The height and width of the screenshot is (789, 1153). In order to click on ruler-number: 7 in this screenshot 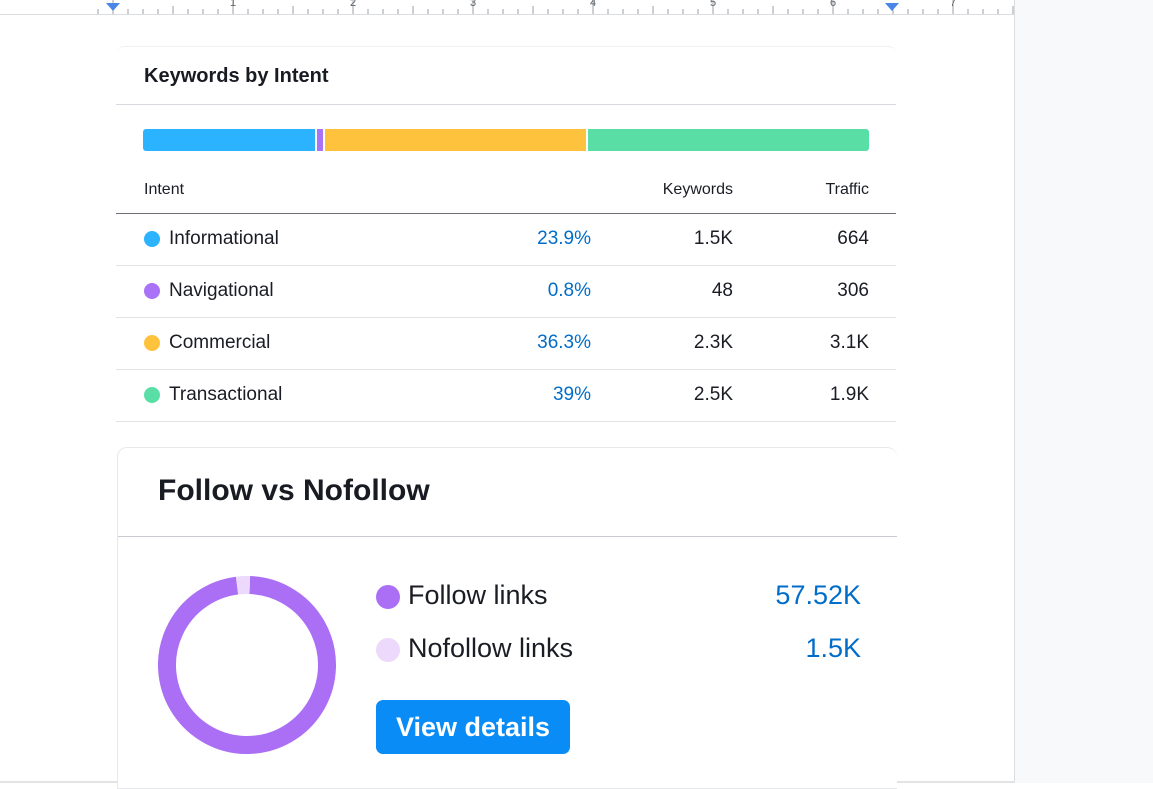, I will do `click(953, 4)`.